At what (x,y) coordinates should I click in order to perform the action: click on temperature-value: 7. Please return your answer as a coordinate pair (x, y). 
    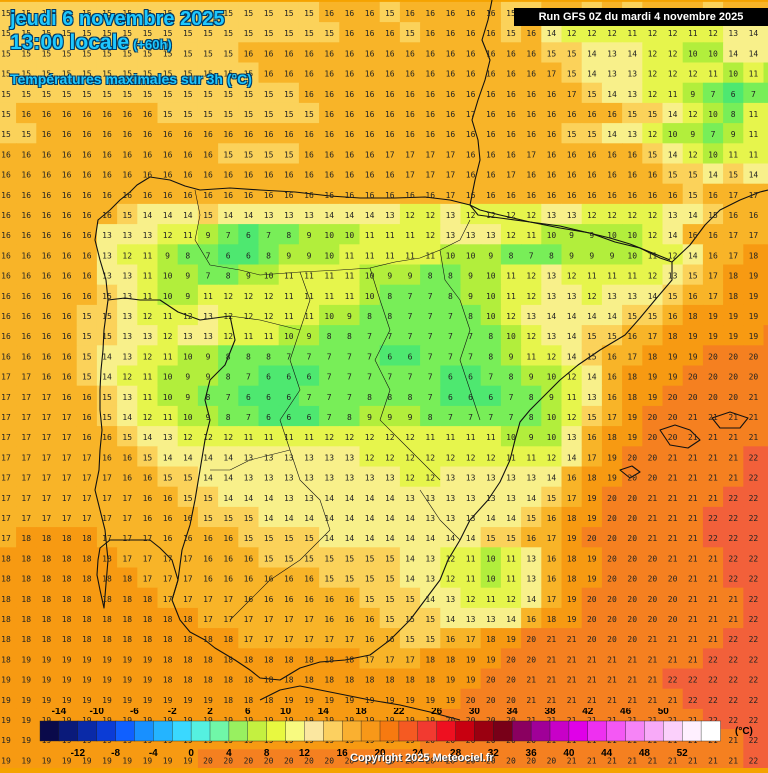
    Looking at the image, I should click on (349, 377).